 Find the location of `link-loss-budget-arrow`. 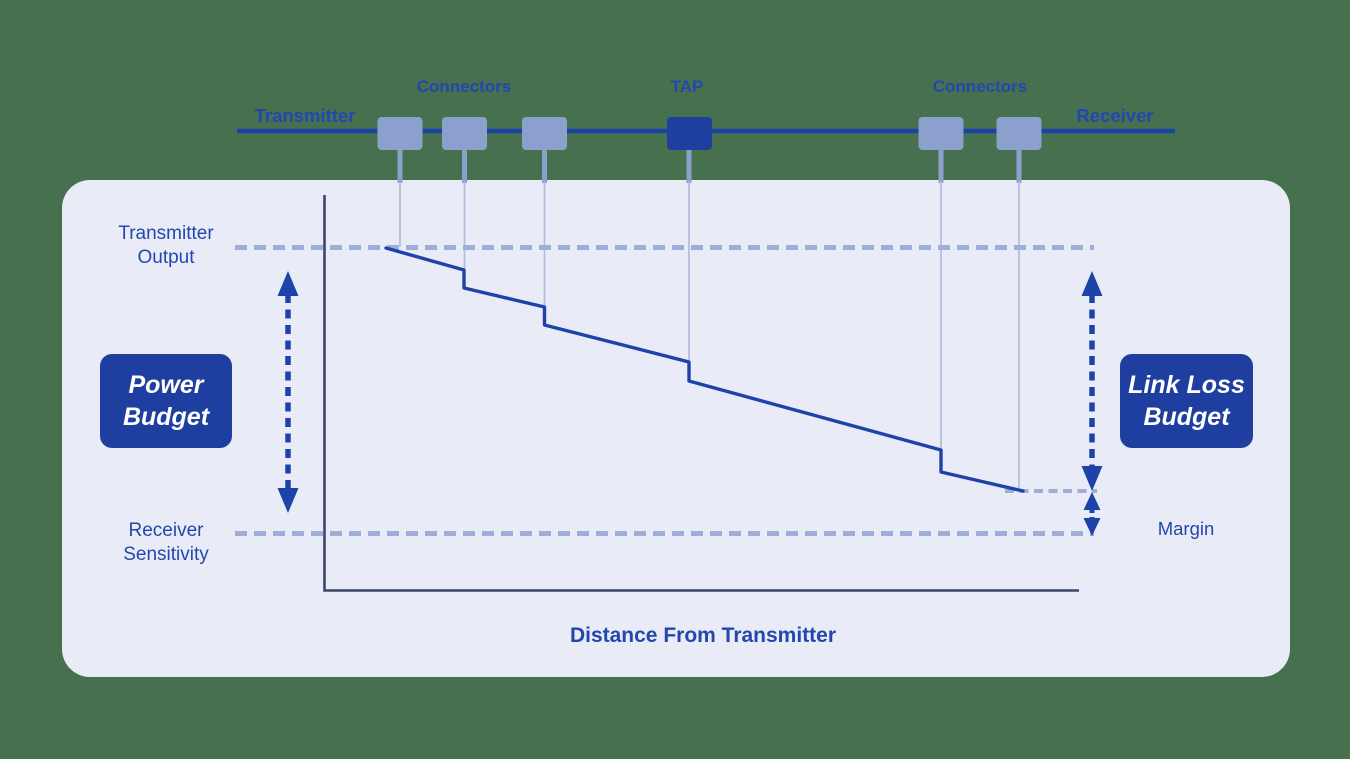

link-loss-budget-arrow is located at coordinates (1092, 381).